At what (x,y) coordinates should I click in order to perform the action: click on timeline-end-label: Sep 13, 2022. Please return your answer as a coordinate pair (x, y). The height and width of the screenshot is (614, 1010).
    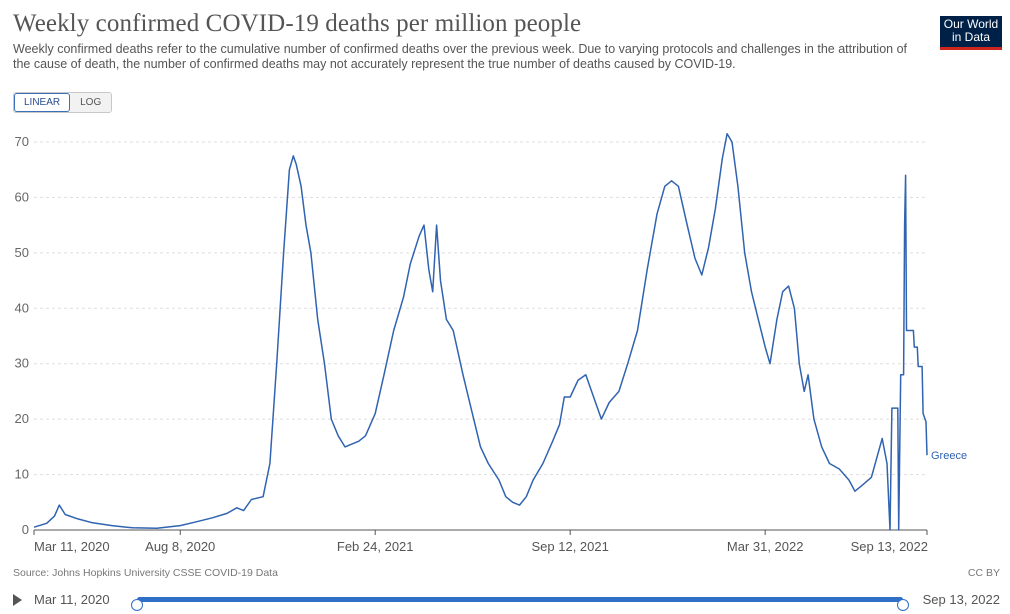
    Looking at the image, I should click on (961, 599).